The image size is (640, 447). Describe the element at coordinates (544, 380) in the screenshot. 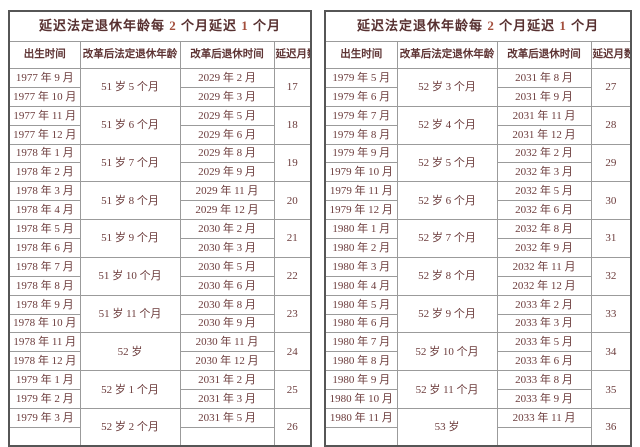

I see `retirement-date-cell: 2033 年 8 月` at that location.